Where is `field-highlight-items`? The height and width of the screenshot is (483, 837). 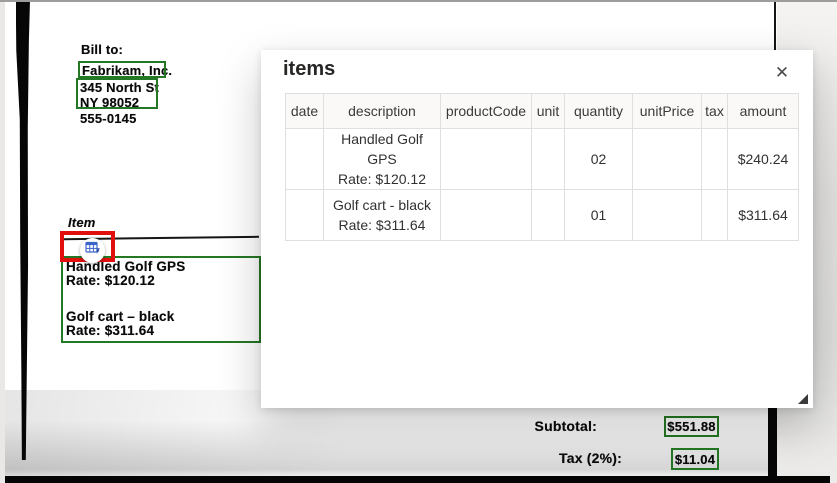
field-highlight-items is located at coordinates (161, 299).